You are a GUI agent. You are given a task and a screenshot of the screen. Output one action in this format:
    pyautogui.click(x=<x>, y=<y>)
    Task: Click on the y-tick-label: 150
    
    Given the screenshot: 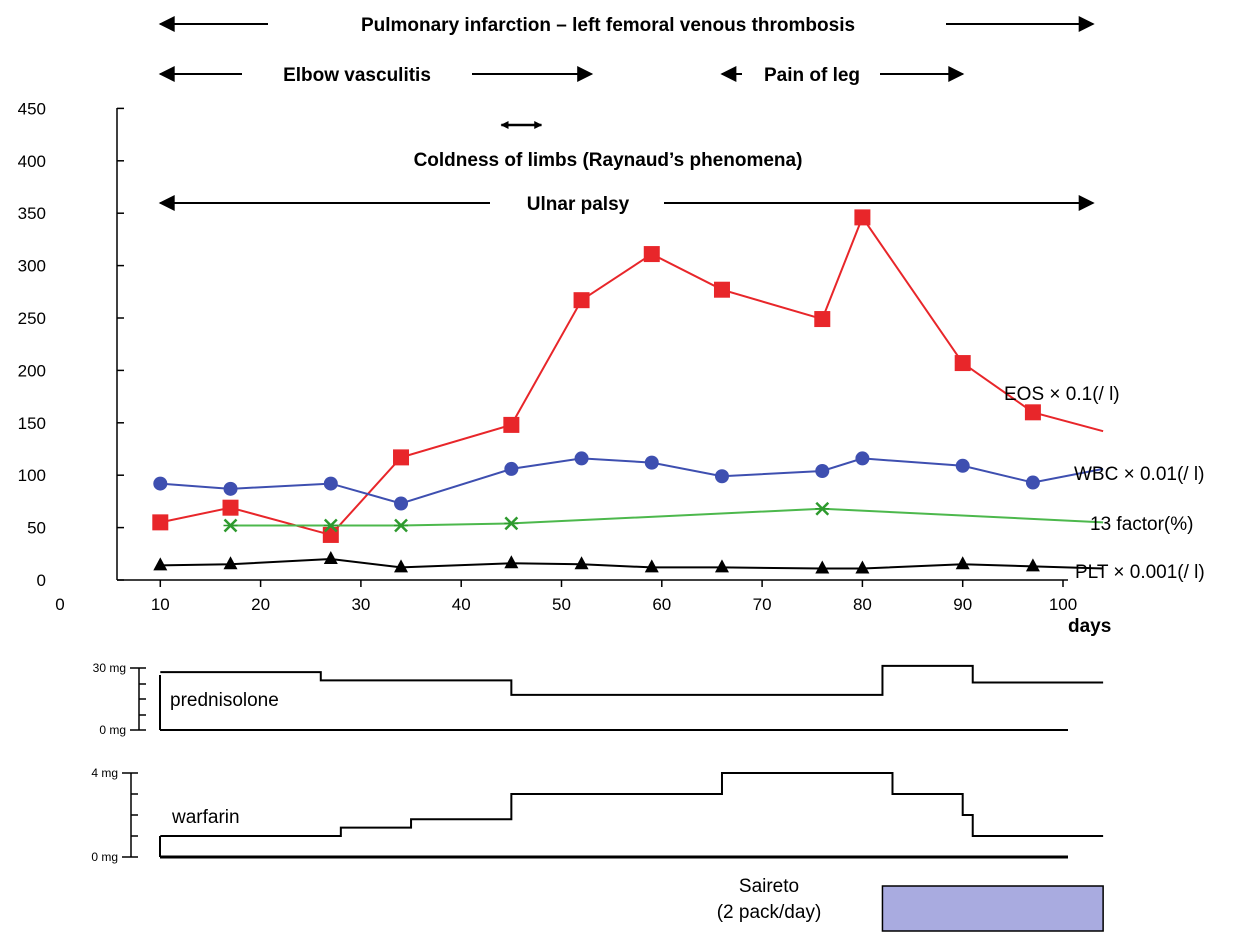 What is the action you would take?
    pyautogui.click(x=32, y=423)
    